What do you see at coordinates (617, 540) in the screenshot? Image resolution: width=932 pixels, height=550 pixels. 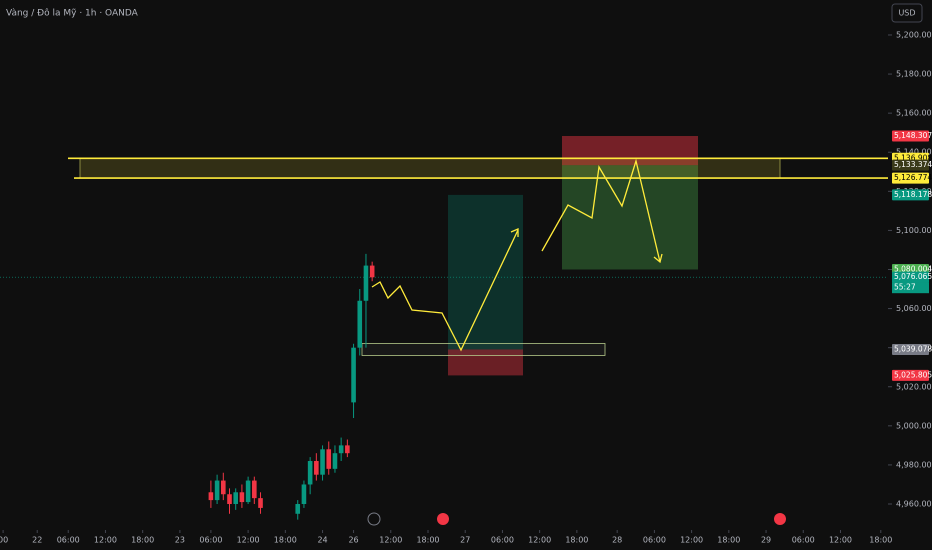 I see `x-tick-label: 28` at bounding box center [617, 540].